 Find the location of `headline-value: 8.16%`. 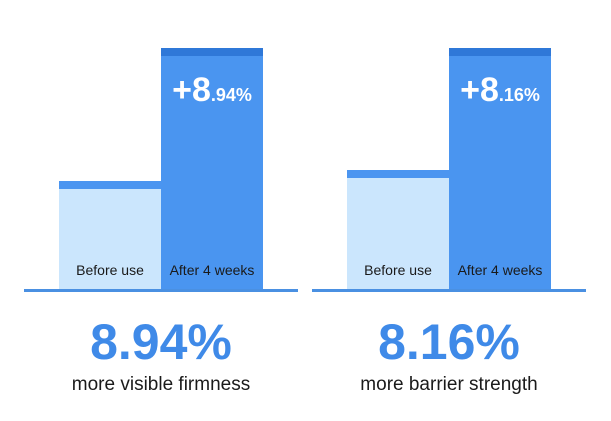

headline-value: 8.16% is located at coordinates (449, 342).